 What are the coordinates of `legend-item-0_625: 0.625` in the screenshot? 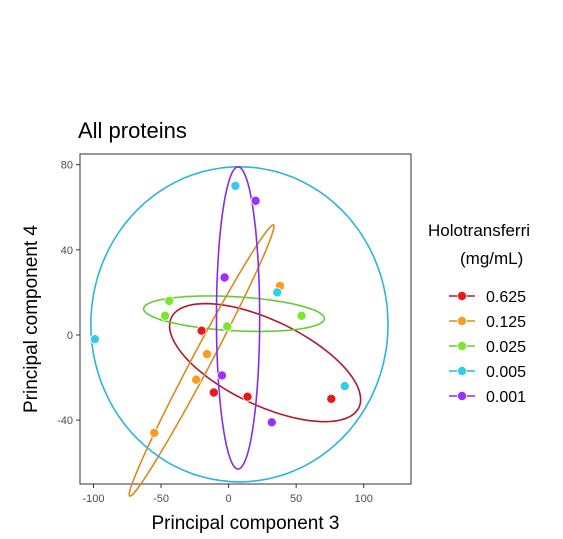 It's located at (487, 297).